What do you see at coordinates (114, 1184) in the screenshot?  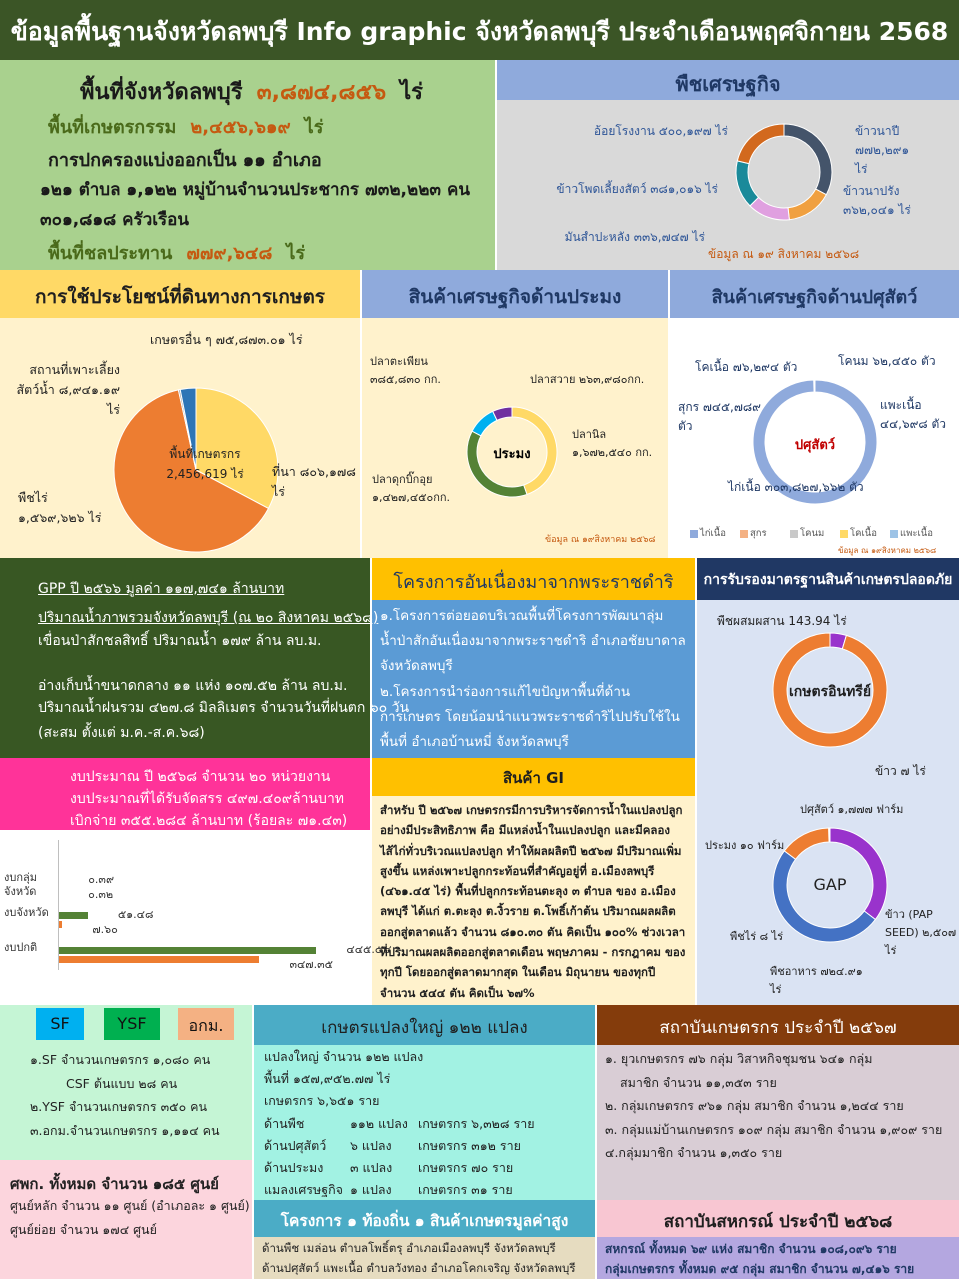 I see `centers-line: ศพก. ทั้งหมด จำนวน ๑๘๕ ศูนย์` at bounding box center [114, 1184].